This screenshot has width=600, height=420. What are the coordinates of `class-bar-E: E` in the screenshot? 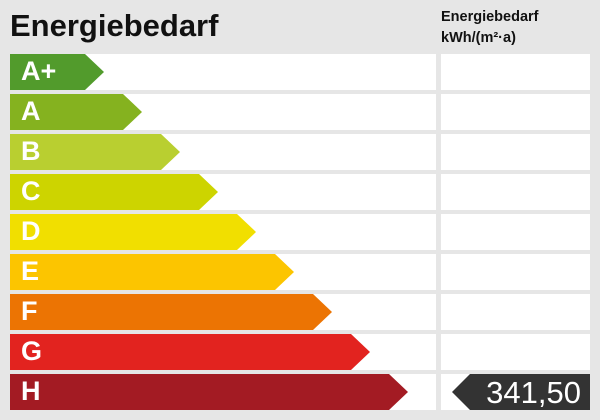 It's located at (152, 272).